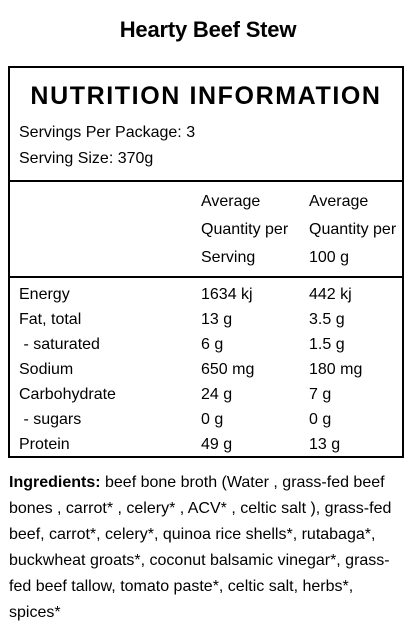 The image size is (416, 642). Describe the element at coordinates (206, 96) in the screenshot. I see `nutrition-heading: NUTRITION INFORMATION` at that location.